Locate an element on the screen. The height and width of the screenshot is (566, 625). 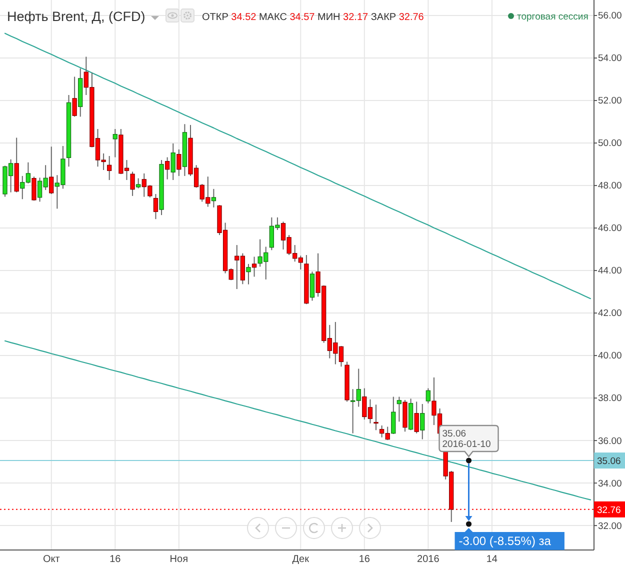
y-tick-label: 46.00 is located at coordinates (610, 228).